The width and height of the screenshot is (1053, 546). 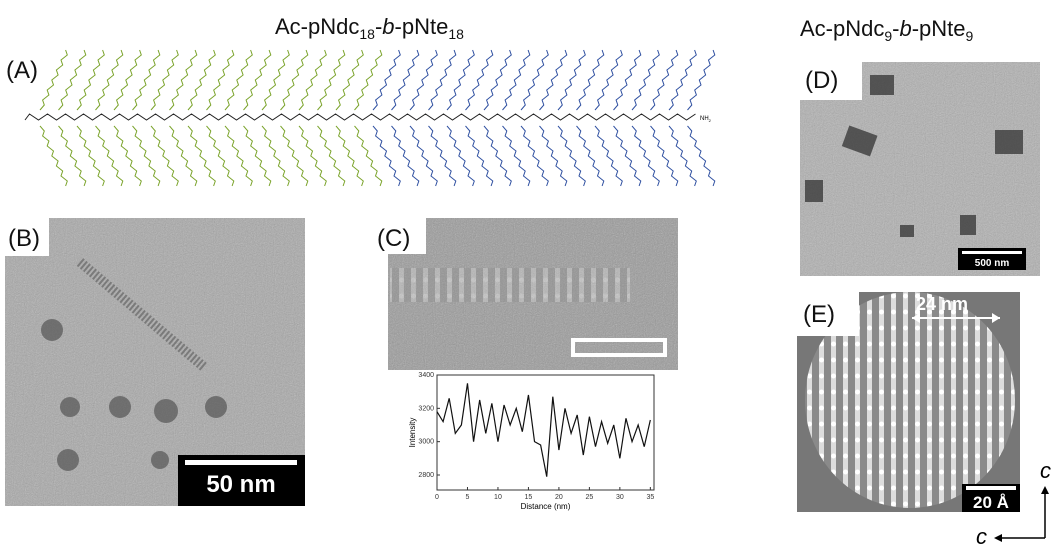 What do you see at coordinates (650, 497) in the screenshot?
I see `x-tick-label: 35` at bounding box center [650, 497].